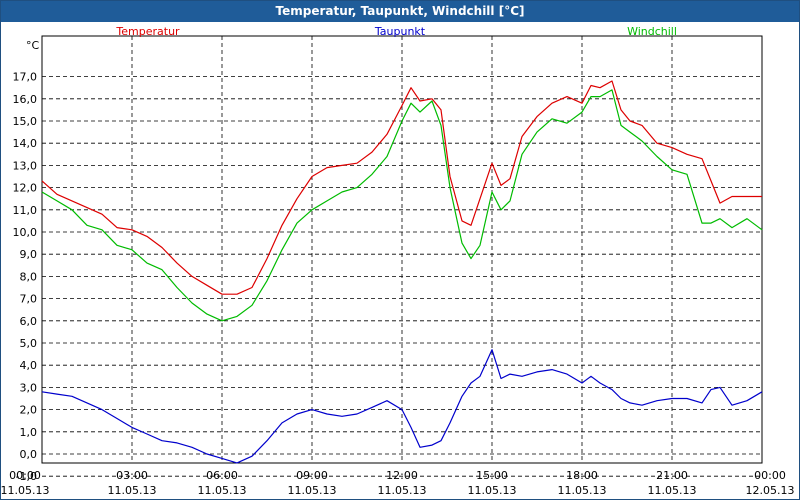 The height and width of the screenshot is (500, 800). What do you see at coordinates (29, 387) in the screenshot?
I see `y-tick-label: 3,0` at bounding box center [29, 387].